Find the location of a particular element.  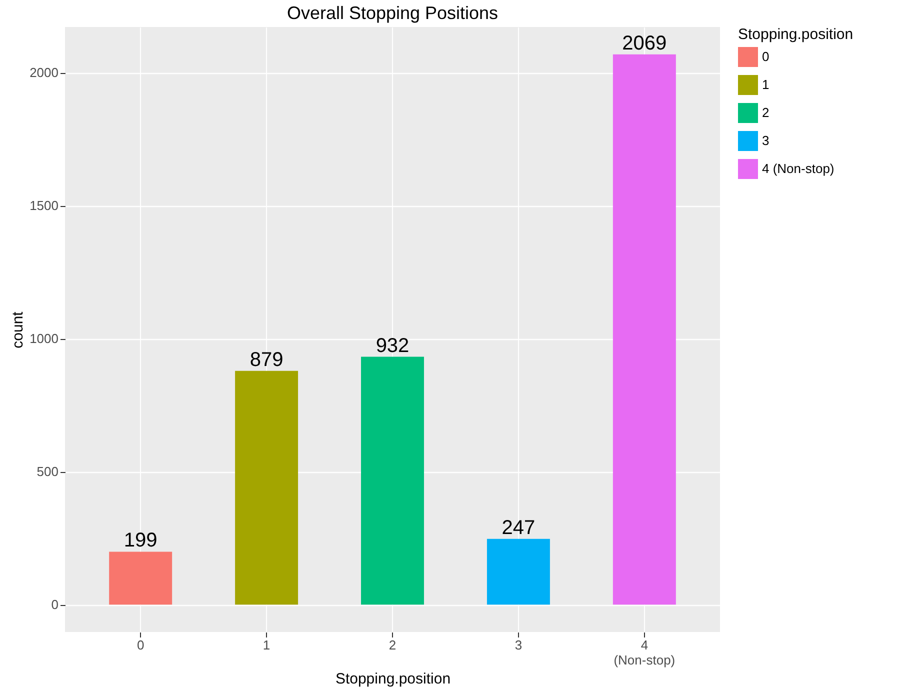

legend-label: 2 is located at coordinates (766, 112).